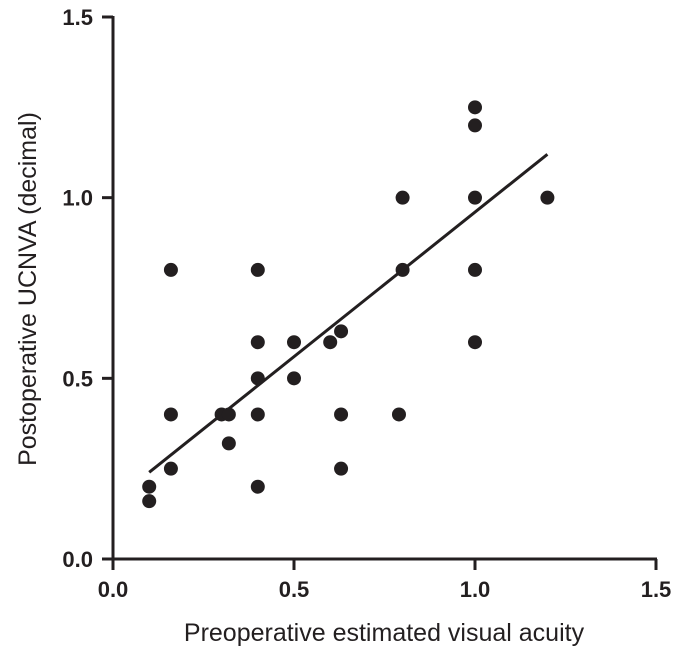 This screenshot has height=649, width=687. Describe the element at coordinates (77, 559) in the screenshot. I see `y-tick-label: 0.0` at that location.